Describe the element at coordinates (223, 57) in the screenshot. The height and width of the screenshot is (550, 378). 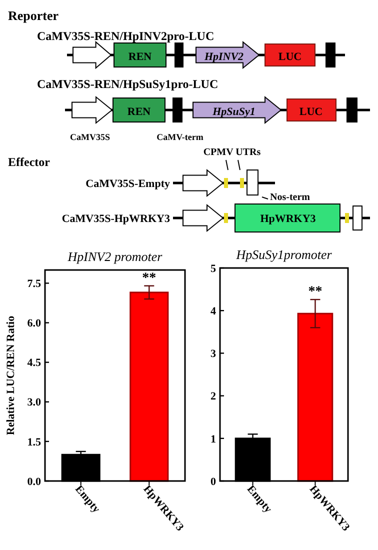
I see `text: HpINV2` at that location.